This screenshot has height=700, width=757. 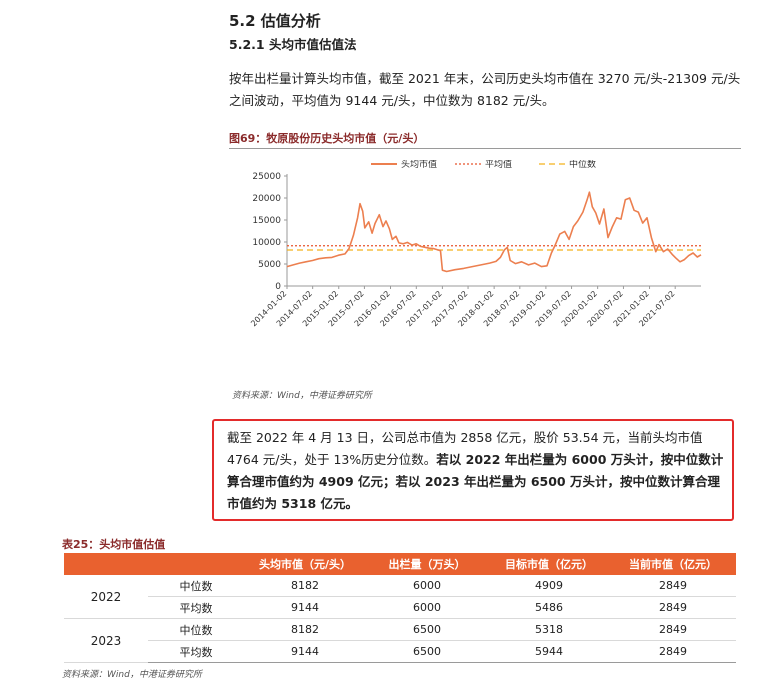 I want to click on header-per-head: 头均市值（元/头）, so click(x=305, y=564).